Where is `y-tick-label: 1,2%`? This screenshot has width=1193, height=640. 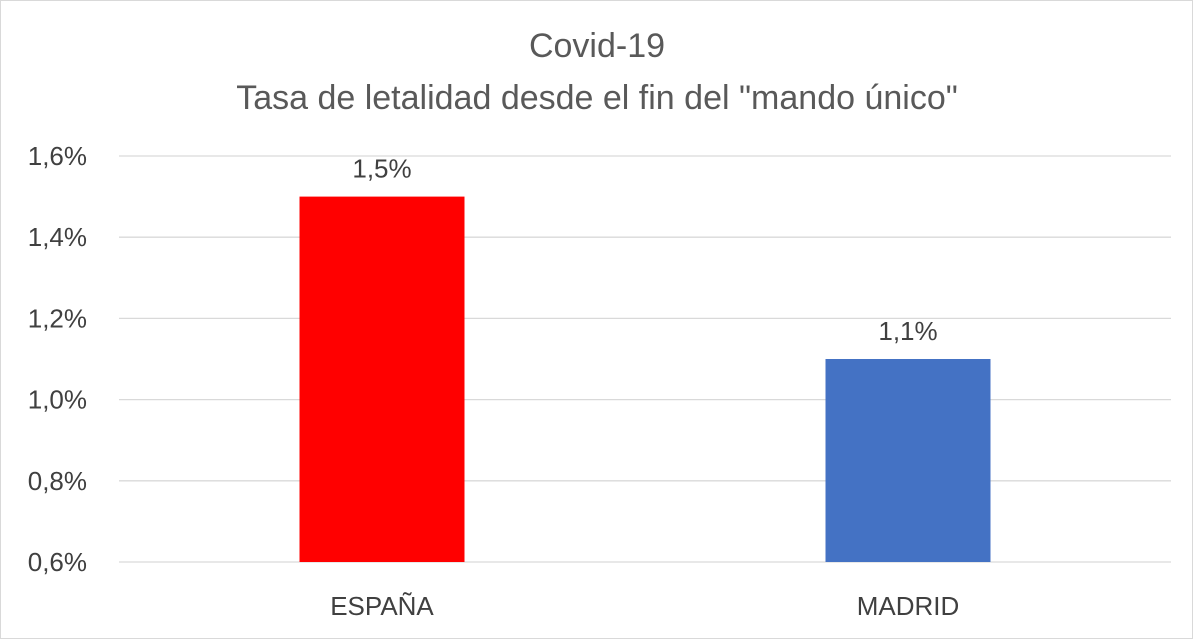
y-tick-label: 1,2% is located at coordinates (57, 318).